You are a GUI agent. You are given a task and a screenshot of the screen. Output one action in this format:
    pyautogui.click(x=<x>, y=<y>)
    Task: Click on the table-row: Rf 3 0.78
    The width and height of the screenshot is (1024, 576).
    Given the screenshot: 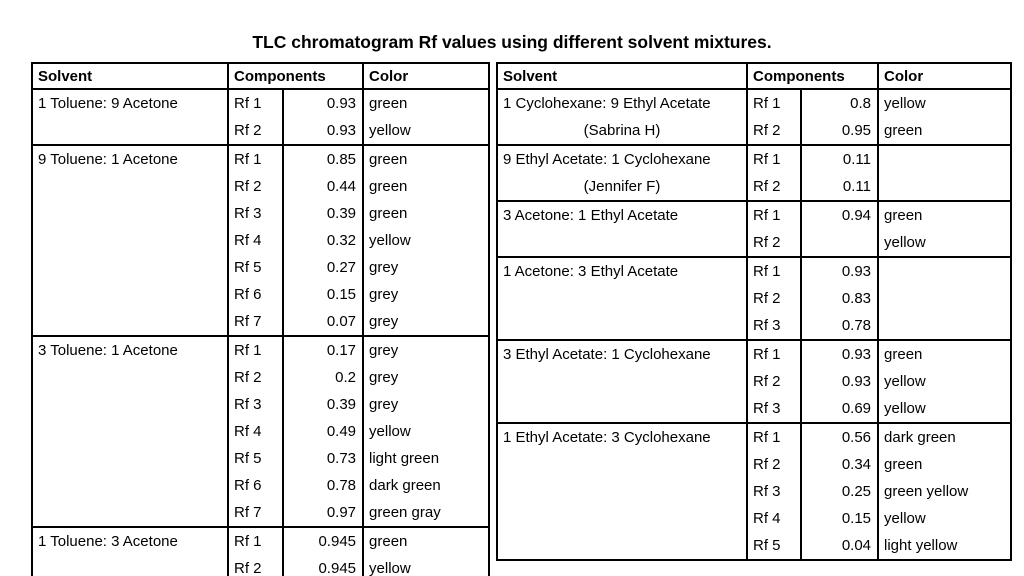 What is the action you would take?
    pyautogui.click(x=754, y=326)
    